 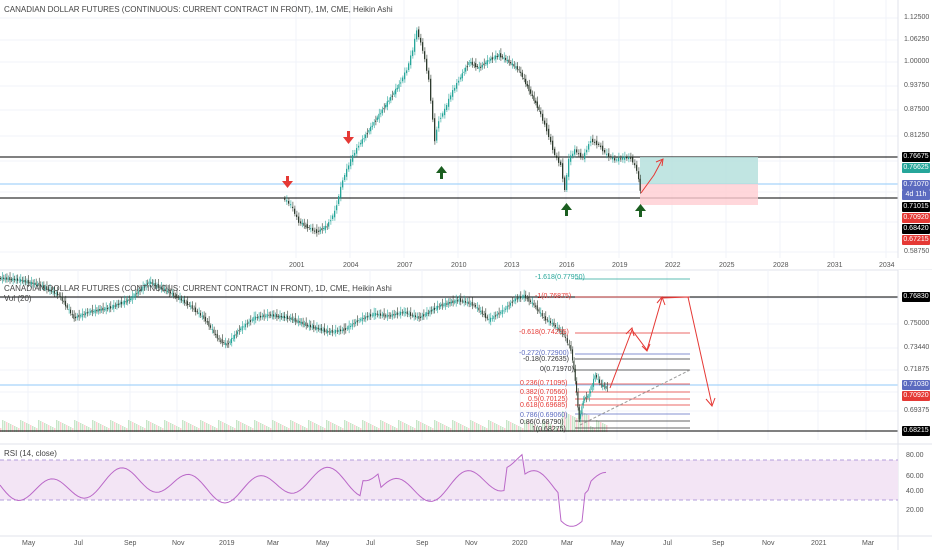 What do you see at coordinates (303, 490) in the screenshot?
I see `rsi-line` at bounding box center [303, 490].